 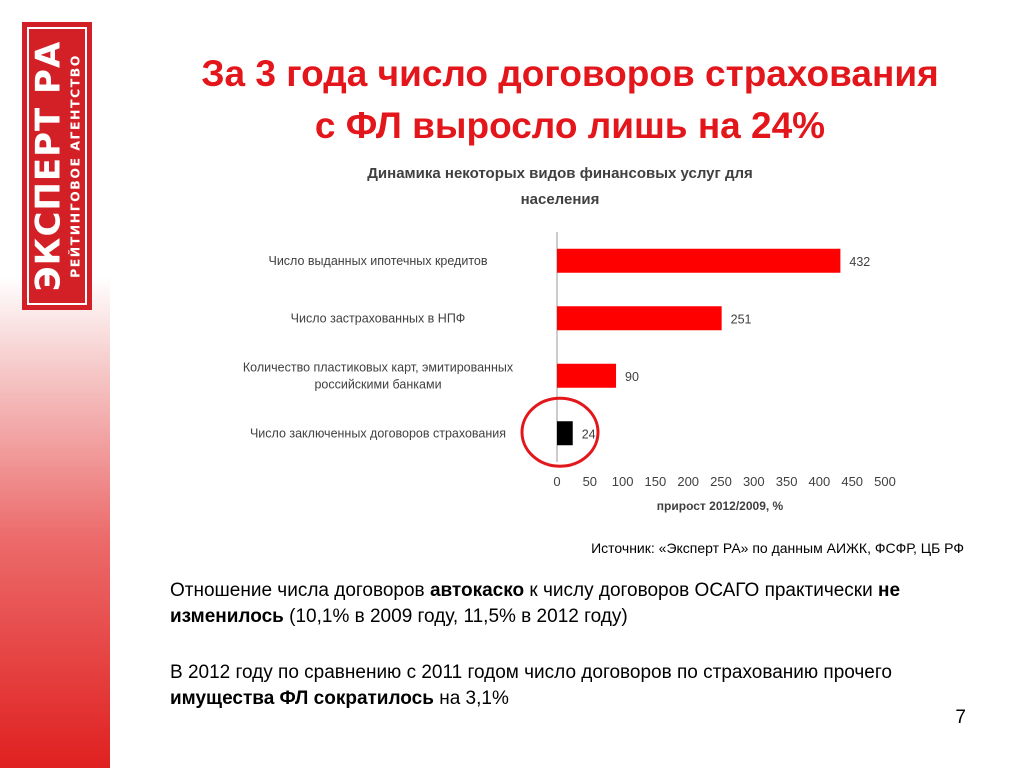 What do you see at coordinates (477, 590) in the screenshot?
I see `paragraph-1-bold-a: автокаско` at bounding box center [477, 590].